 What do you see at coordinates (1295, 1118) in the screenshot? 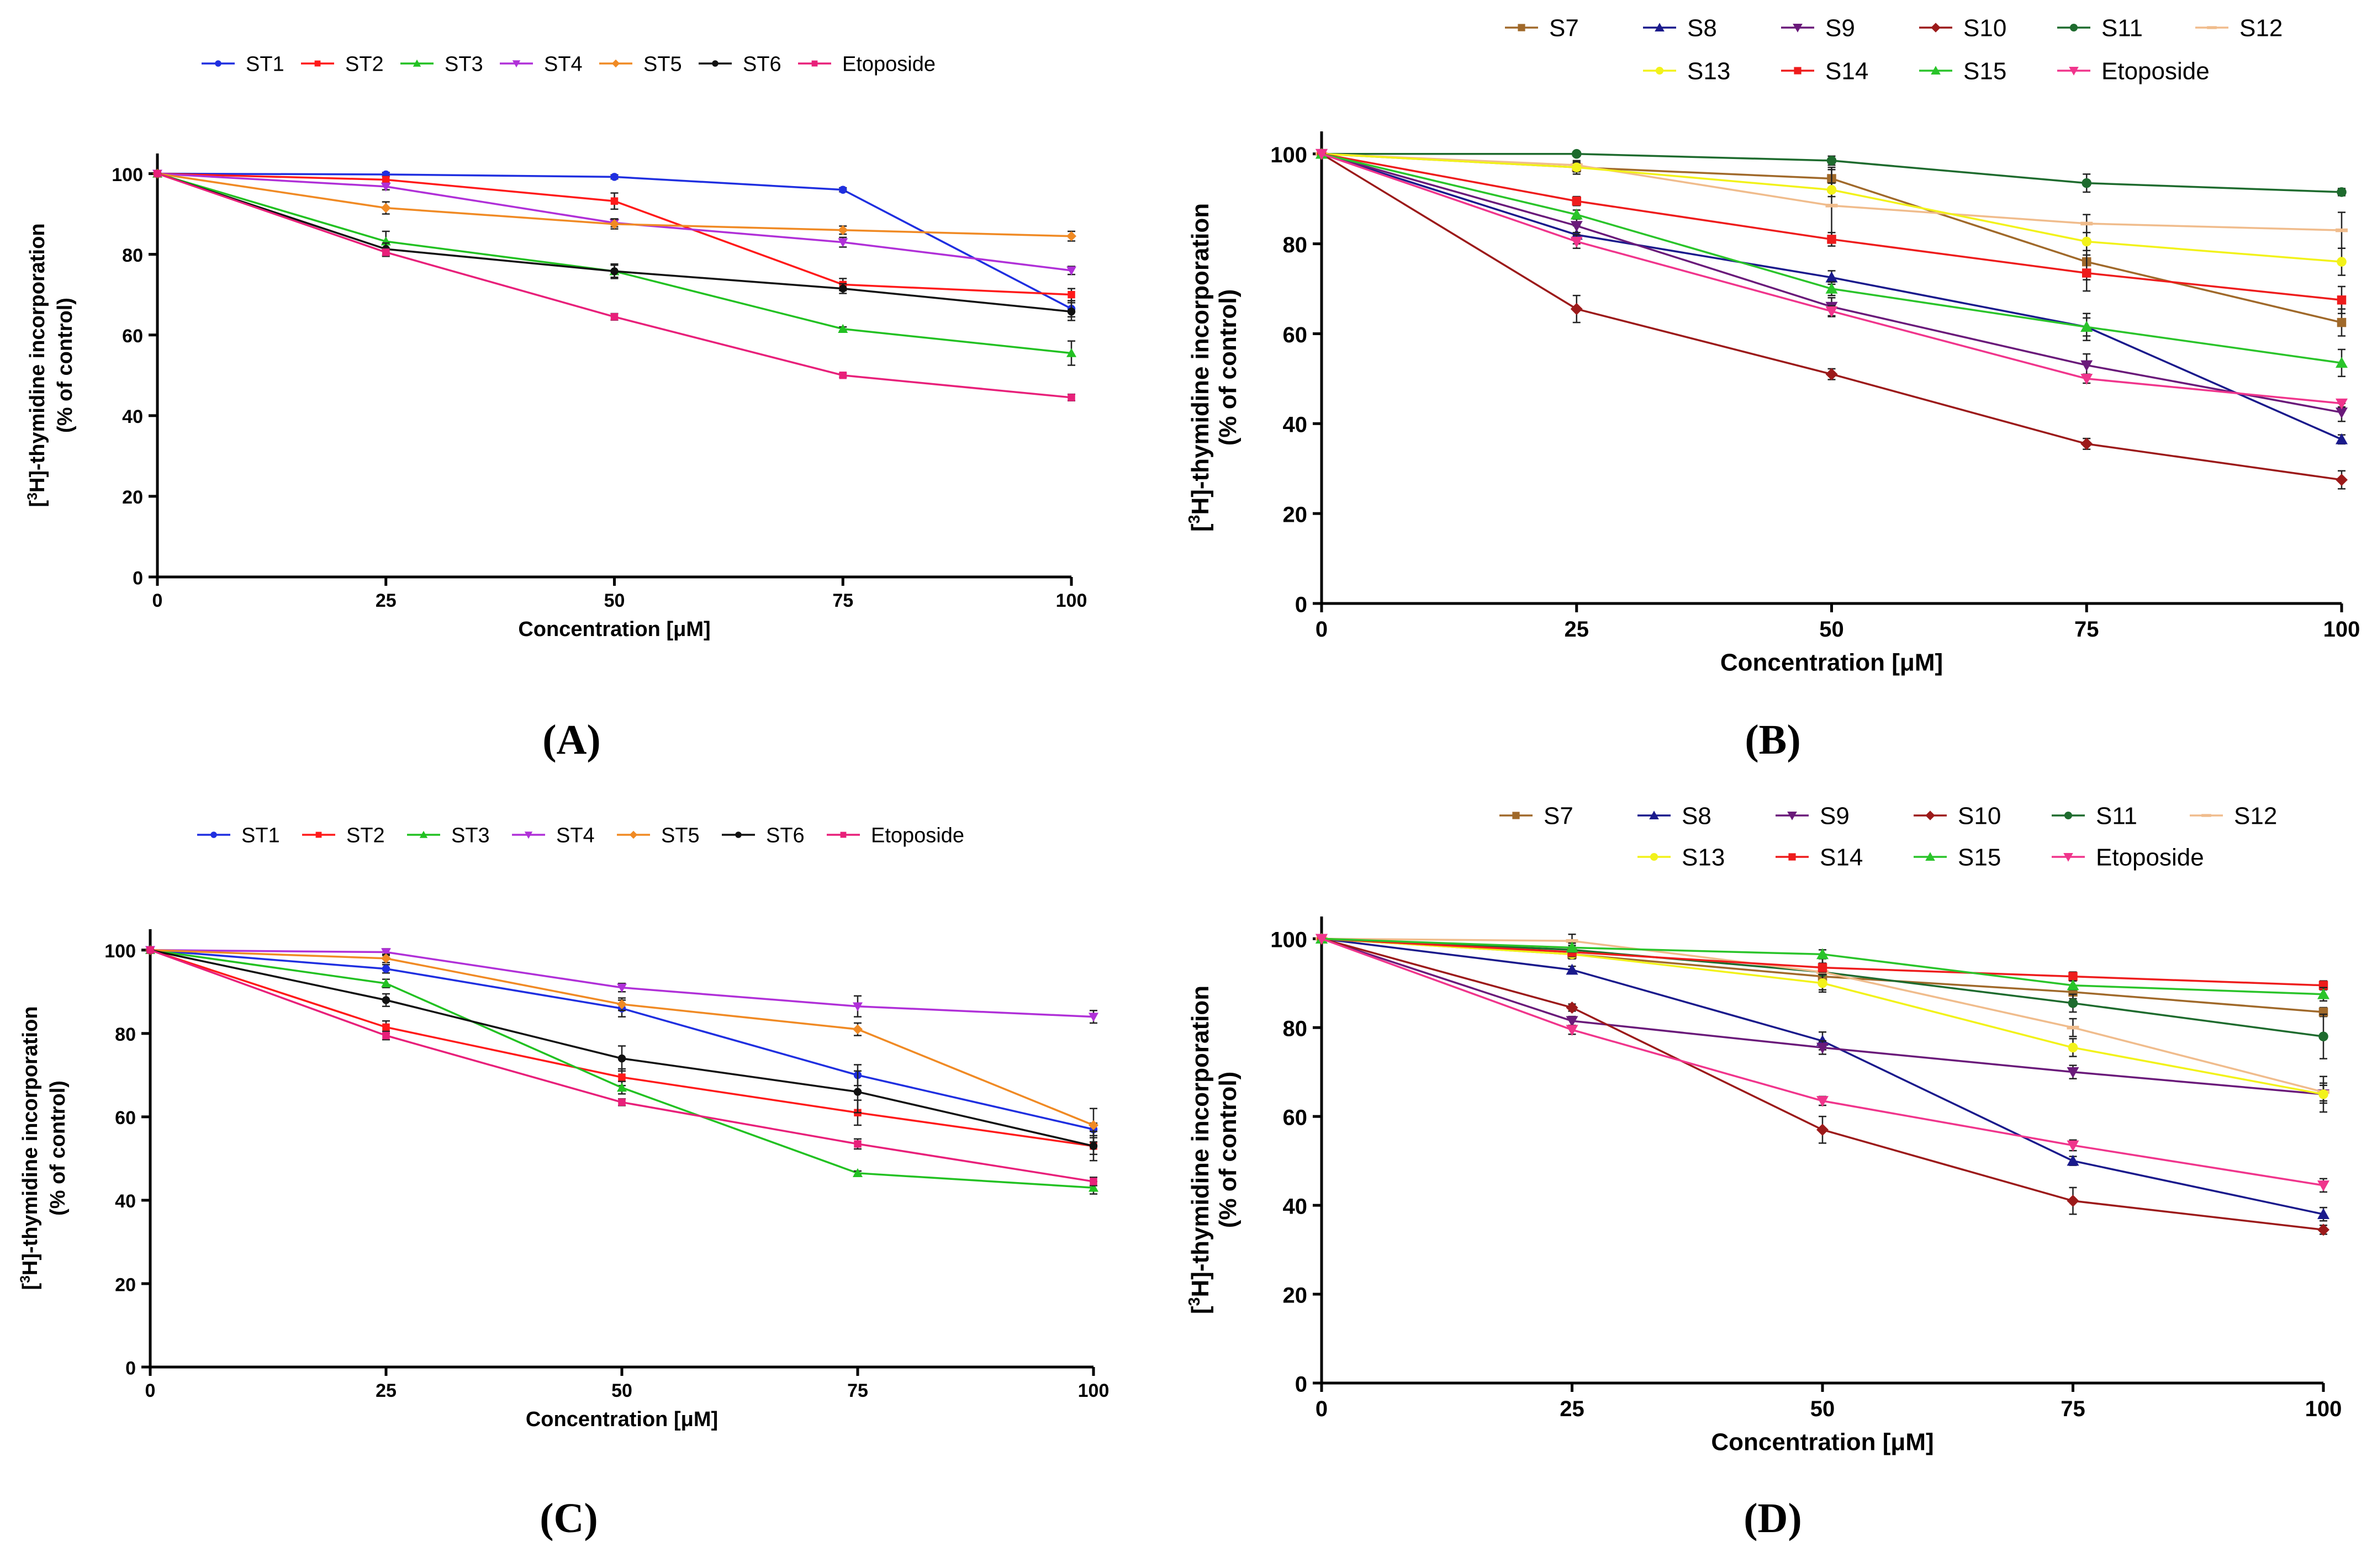
I see `y-tick-label: 60` at bounding box center [1295, 1118].